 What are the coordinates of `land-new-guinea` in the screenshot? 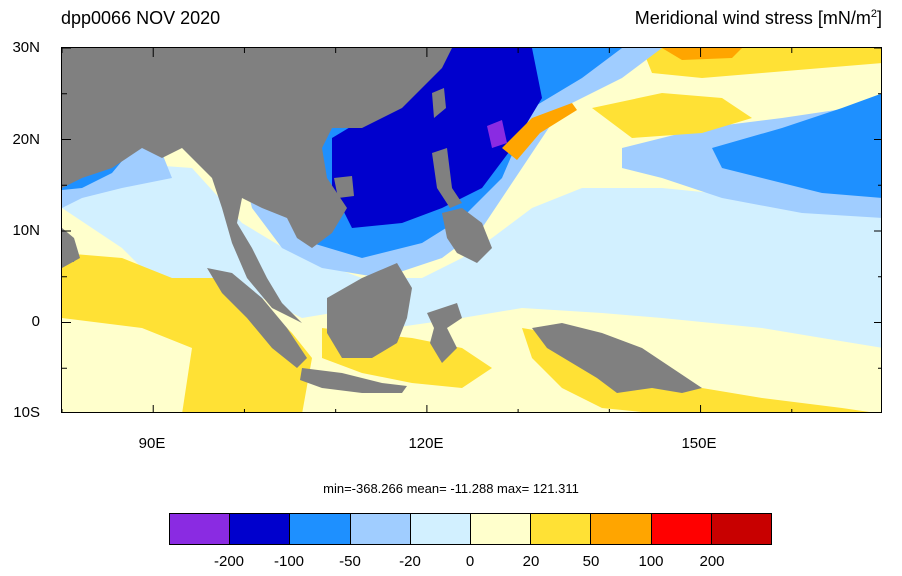 It's located at (617, 358).